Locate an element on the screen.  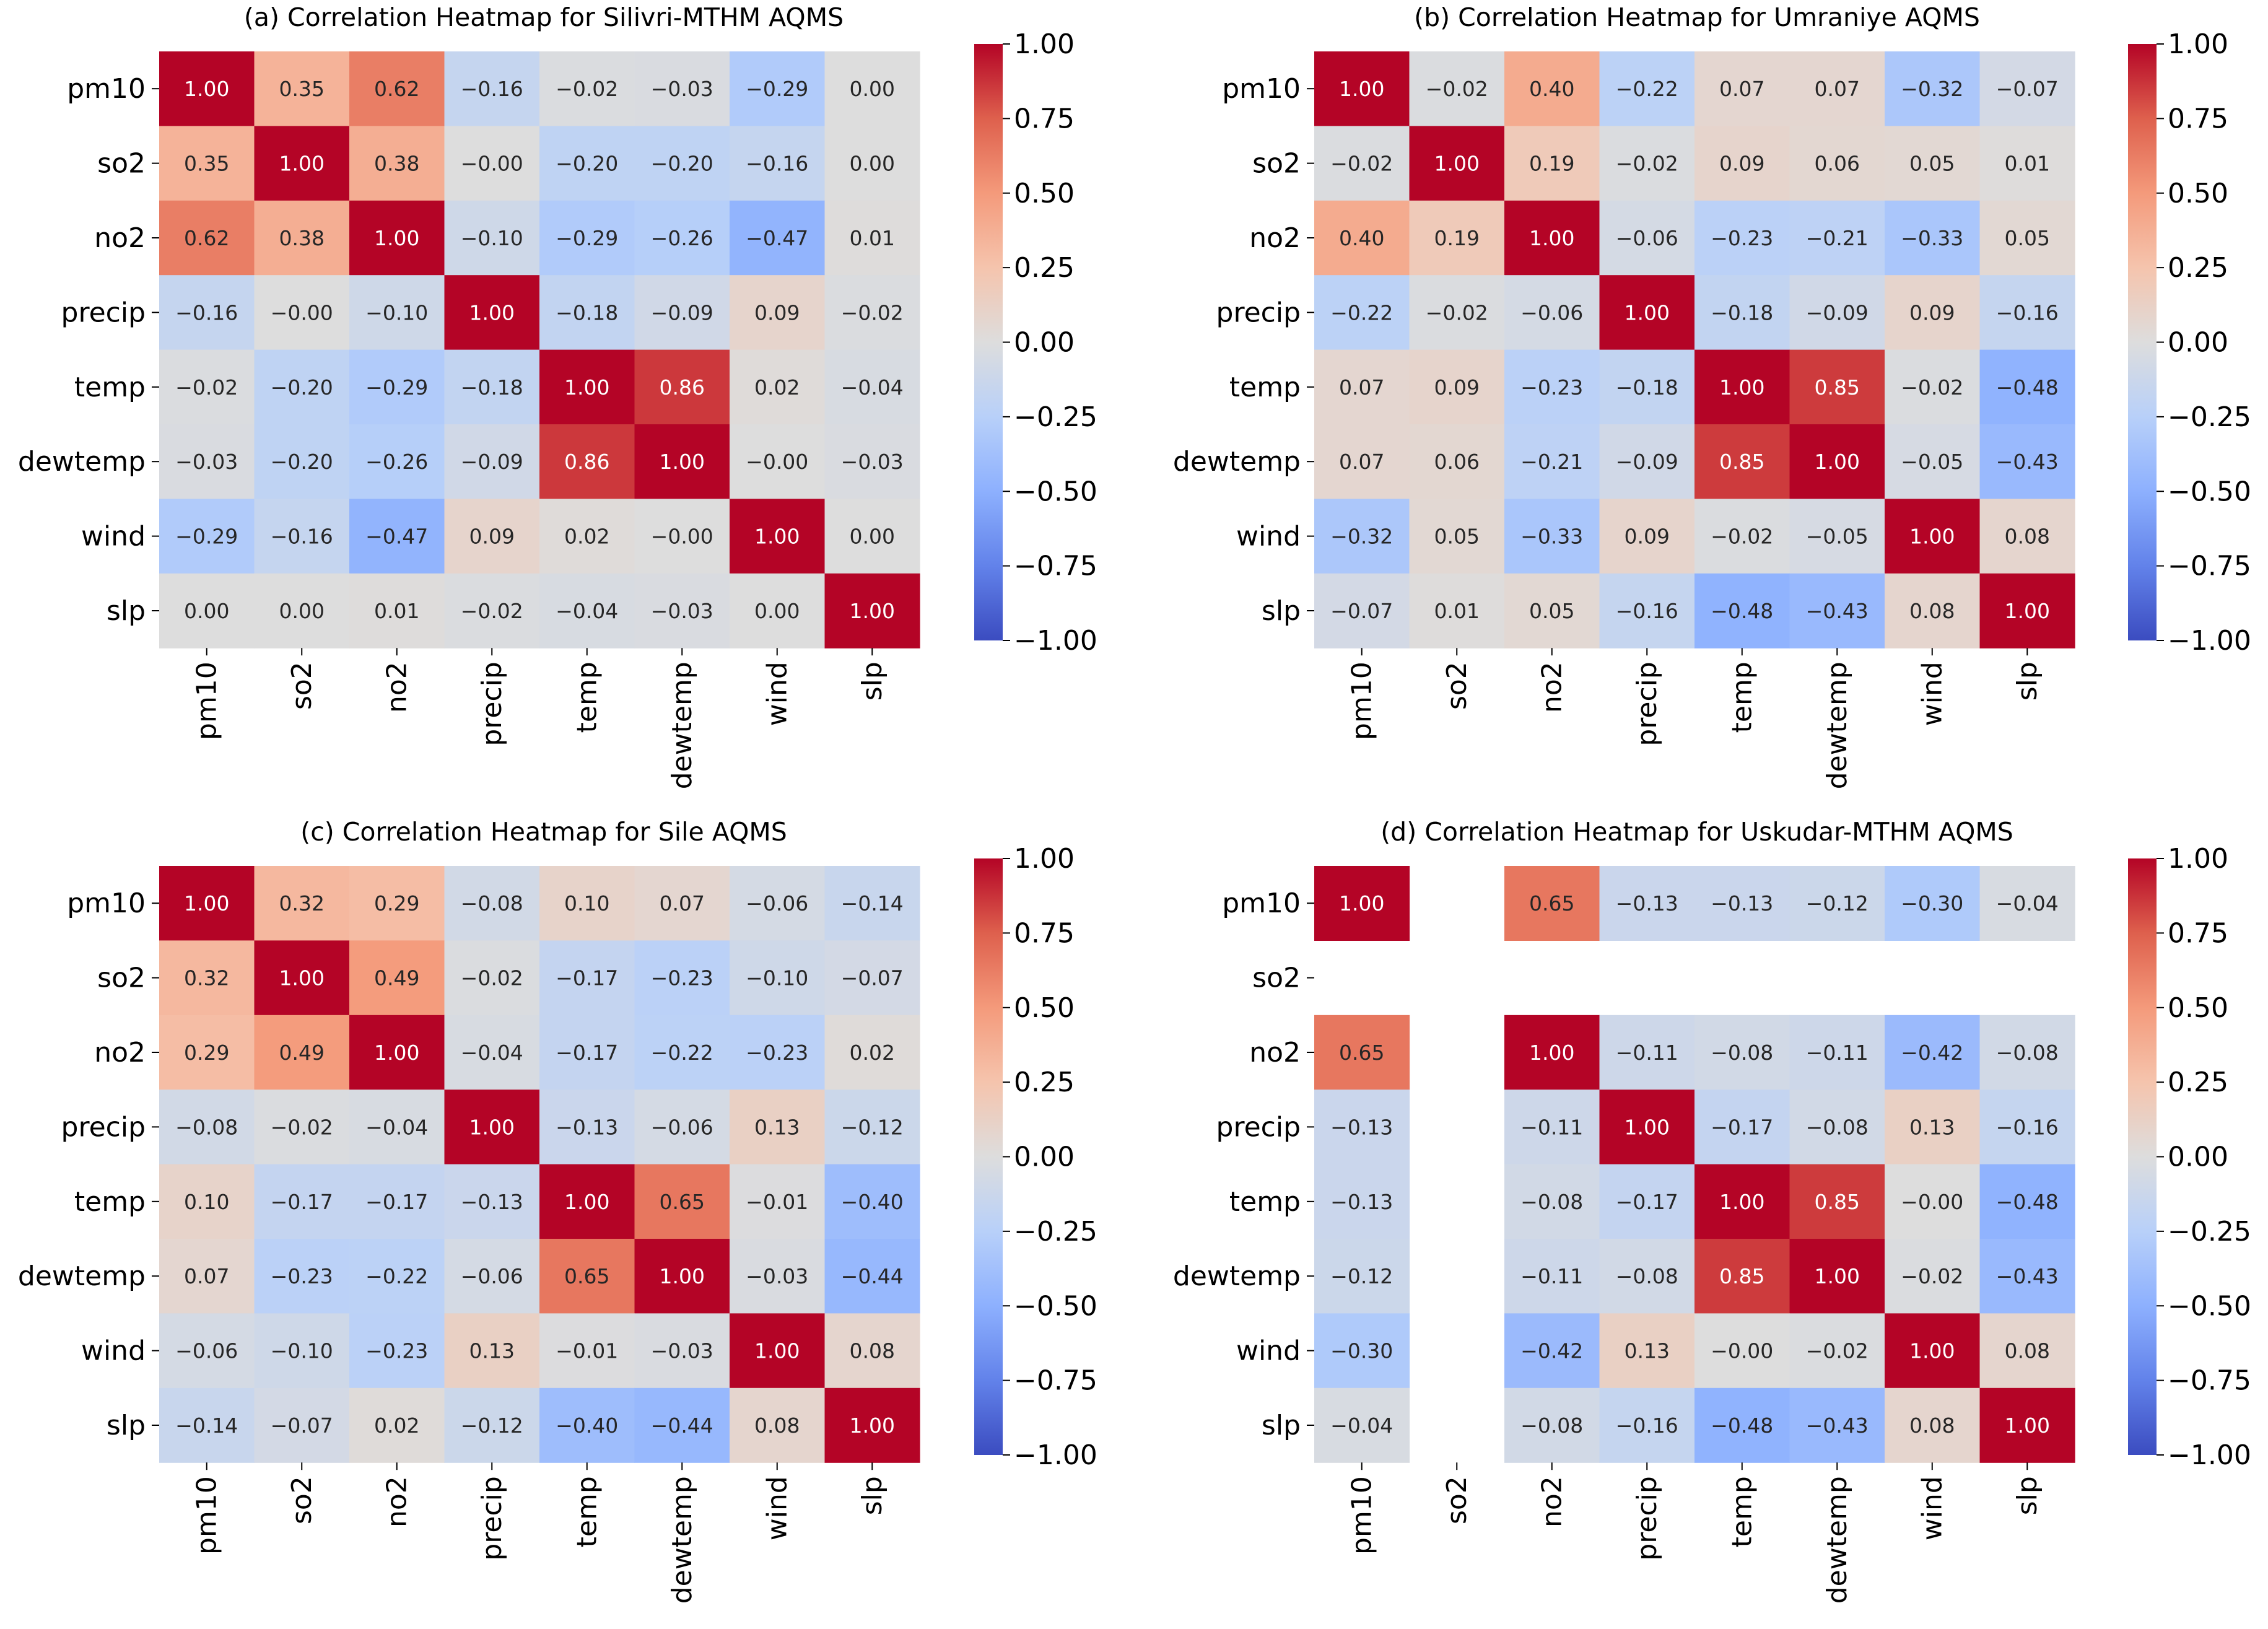
colorbar-tick-label: 0.25 is located at coordinates (1044, 1082).